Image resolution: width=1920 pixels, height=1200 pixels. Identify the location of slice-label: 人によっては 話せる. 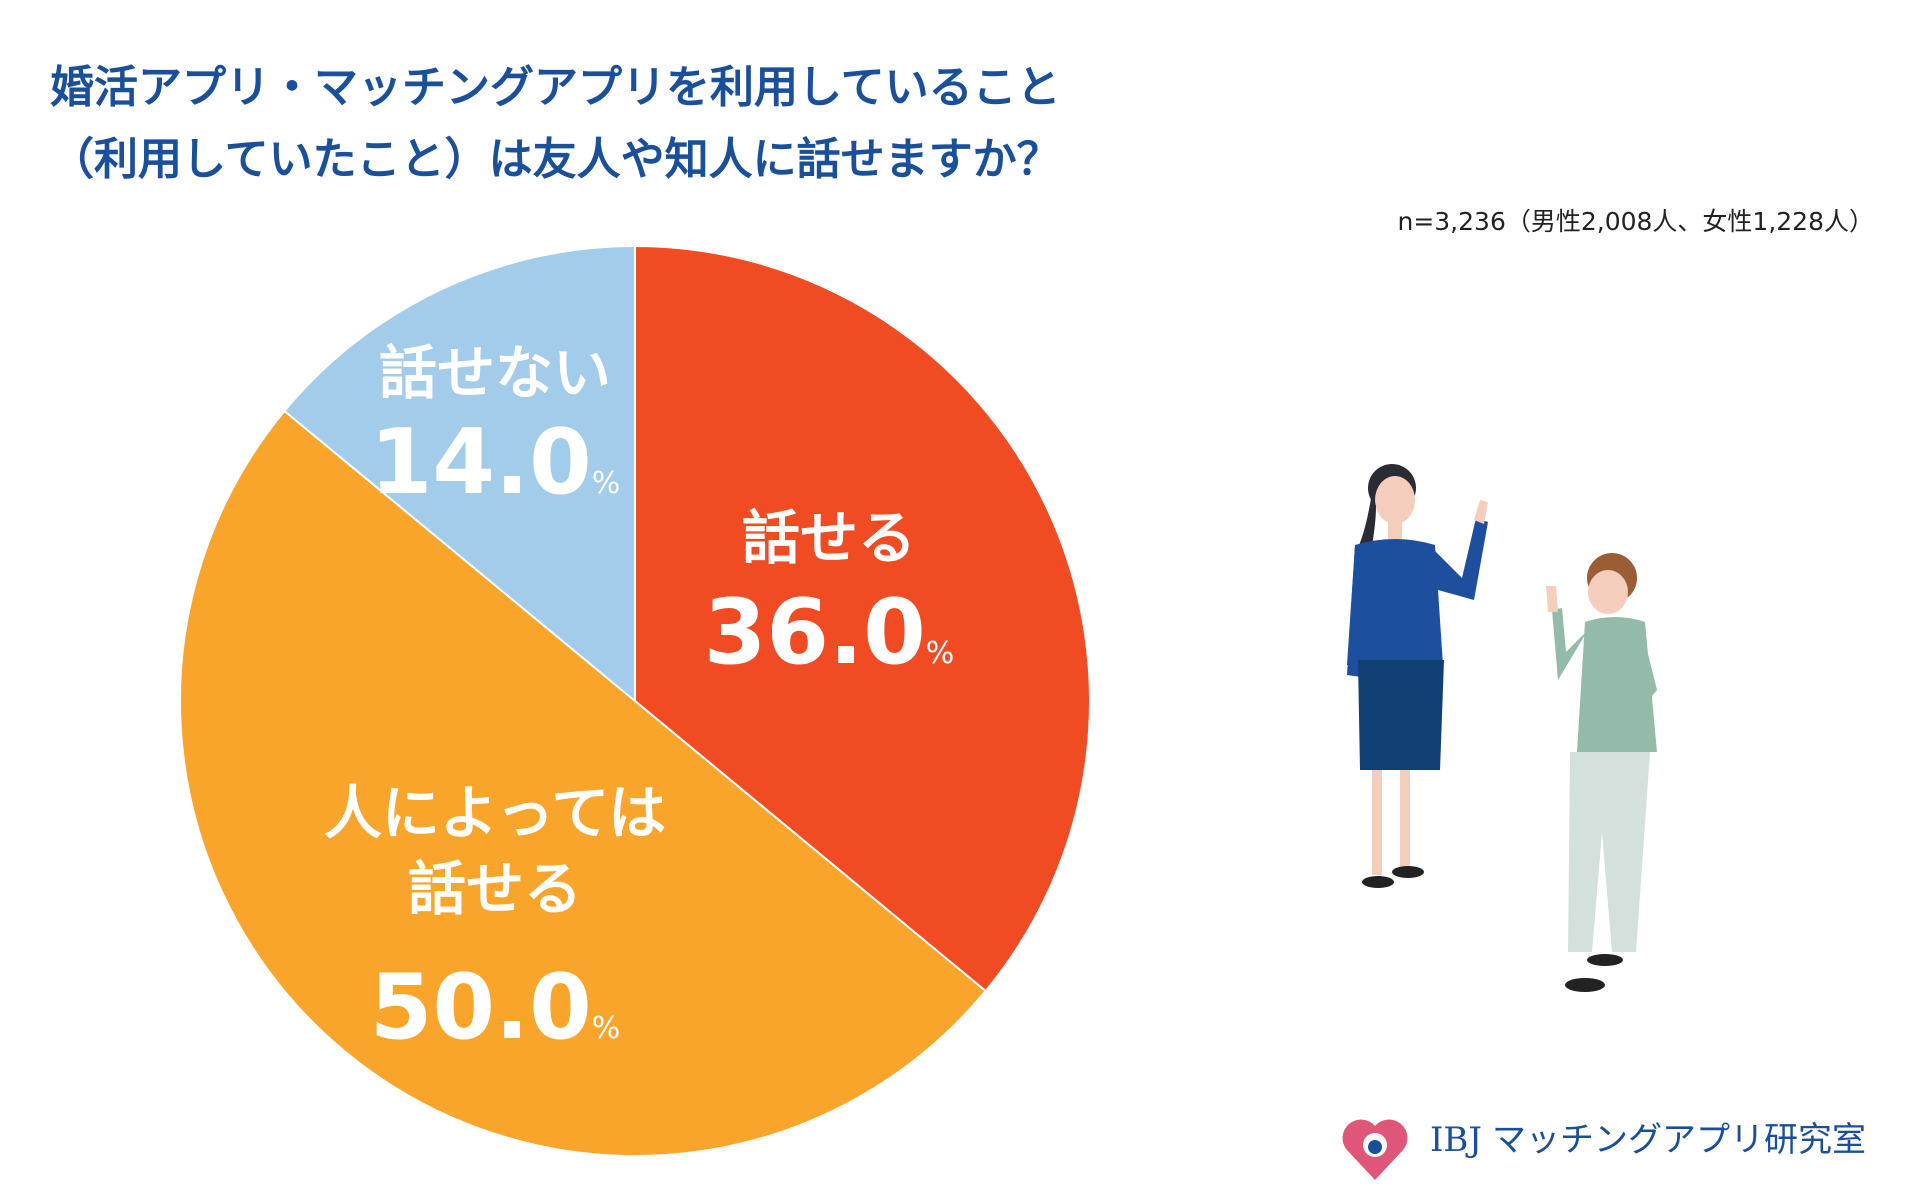
(495, 851).